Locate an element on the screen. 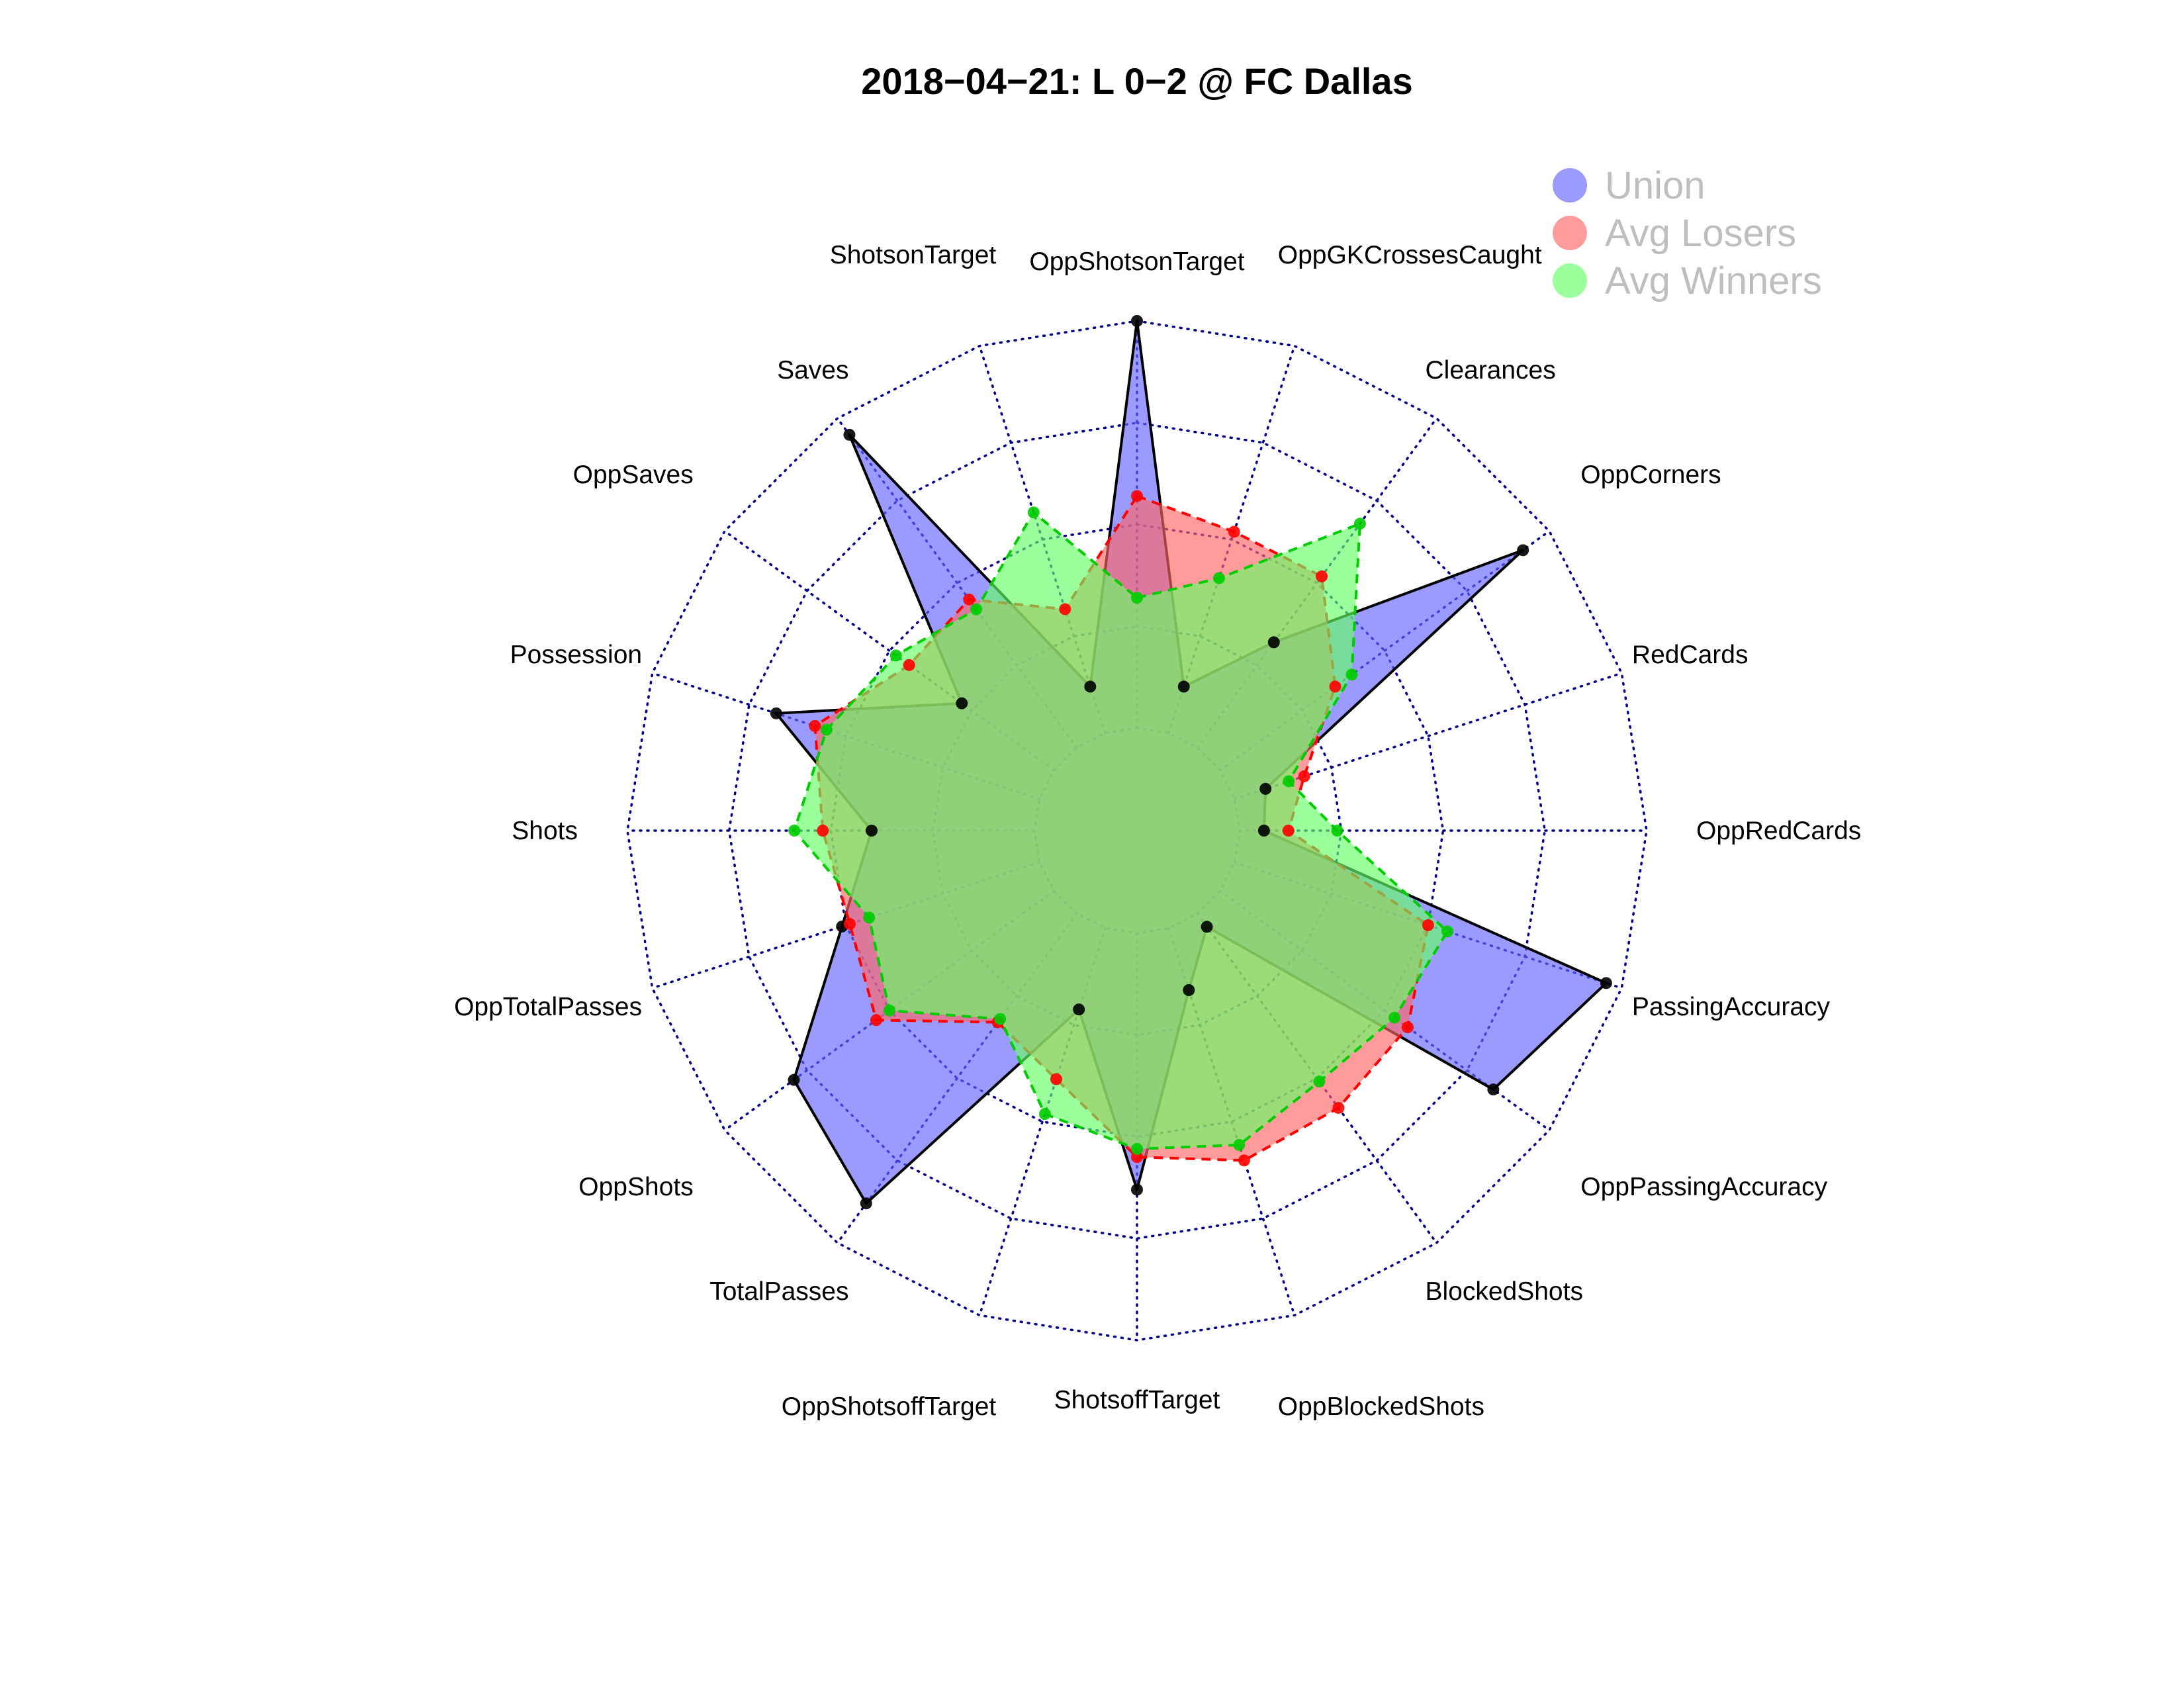  point-union-shotsofftarget is located at coordinates (1137, 1189).